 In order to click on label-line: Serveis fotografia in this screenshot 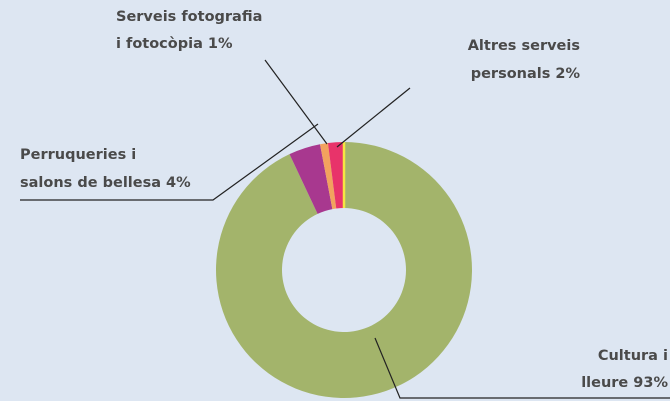, I will do `click(189, 17)`.